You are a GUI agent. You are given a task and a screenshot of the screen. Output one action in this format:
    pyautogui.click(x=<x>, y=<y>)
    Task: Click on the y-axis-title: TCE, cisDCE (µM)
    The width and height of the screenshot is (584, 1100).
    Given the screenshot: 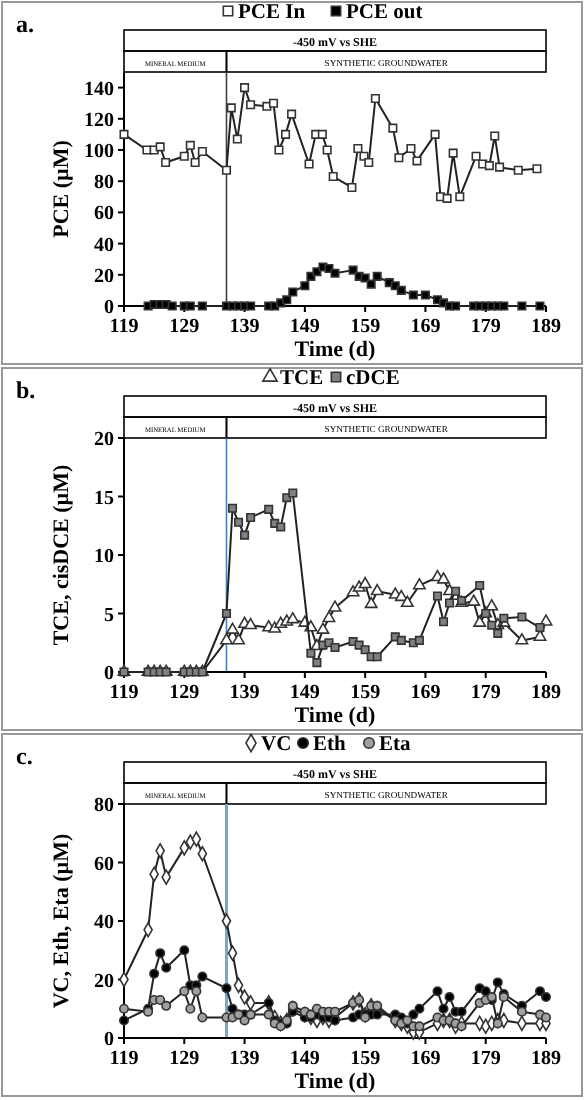 What is the action you would take?
    pyautogui.click(x=62, y=554)
    